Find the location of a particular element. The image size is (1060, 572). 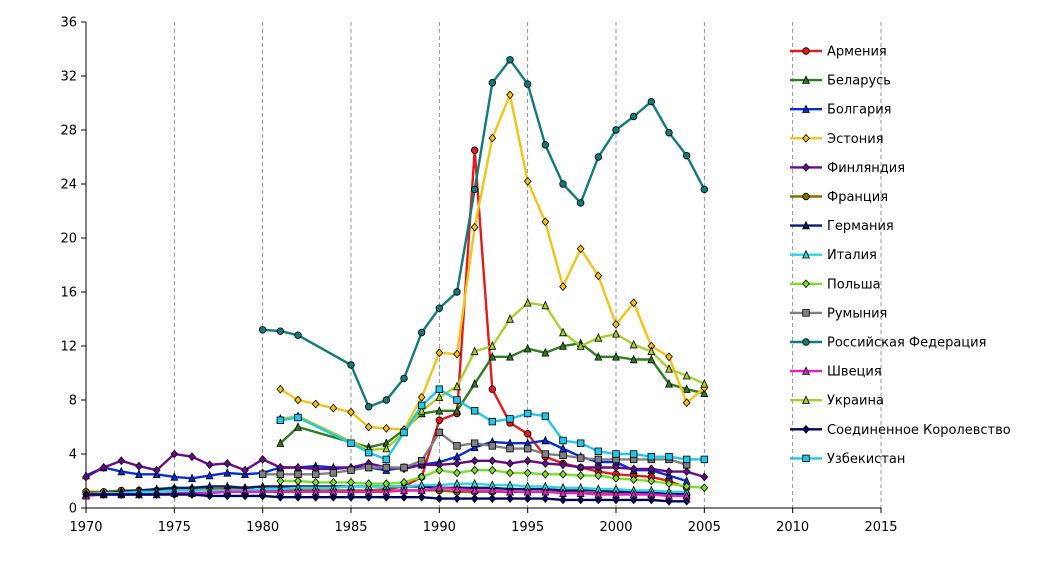

legend-label: Болгария is located at coordinates (859, 110).